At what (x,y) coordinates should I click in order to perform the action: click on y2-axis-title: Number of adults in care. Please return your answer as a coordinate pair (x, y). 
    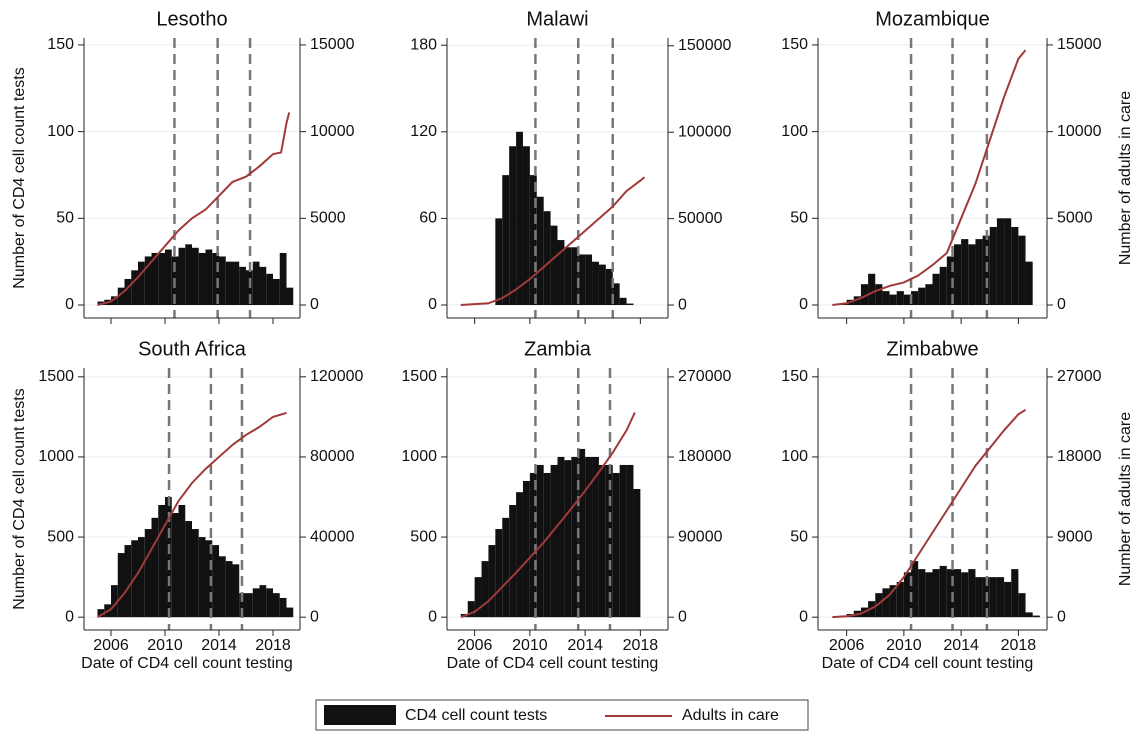
    Looking at the image, I should click on (1125, 178).